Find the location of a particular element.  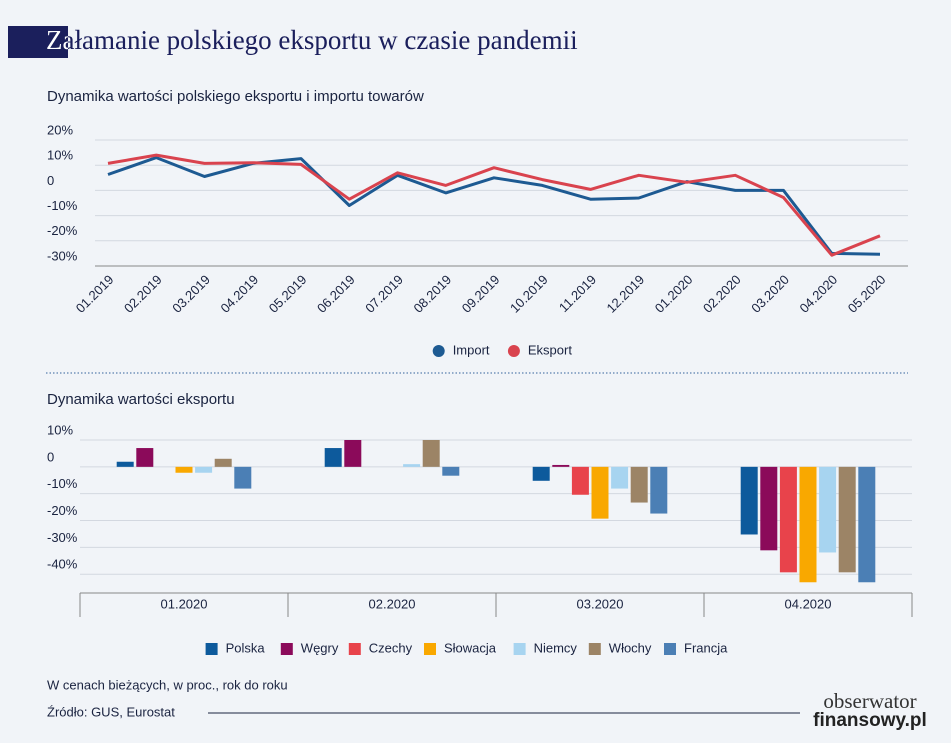

x-tick-label: 04.2020 is located at coordinates (808, 603).